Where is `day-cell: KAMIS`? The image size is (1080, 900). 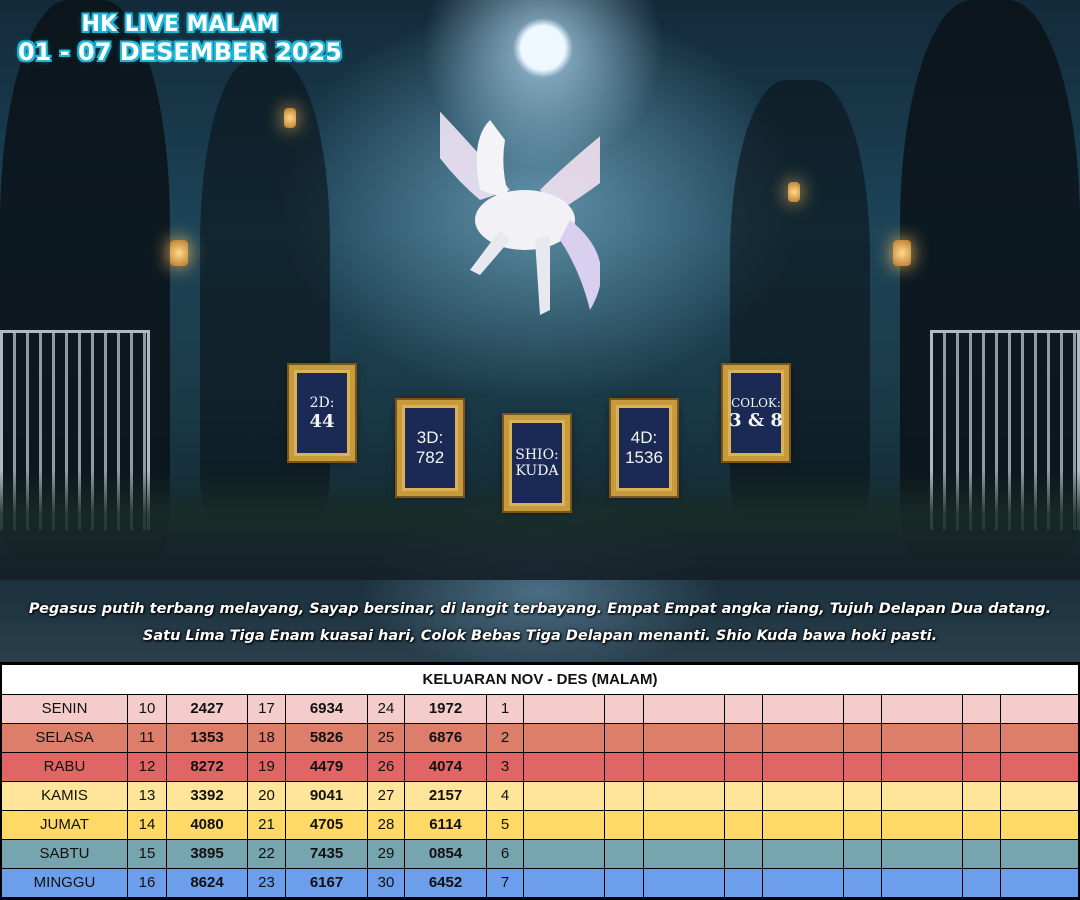
day-cell: KAMIS is located at coordinates (65, 796).